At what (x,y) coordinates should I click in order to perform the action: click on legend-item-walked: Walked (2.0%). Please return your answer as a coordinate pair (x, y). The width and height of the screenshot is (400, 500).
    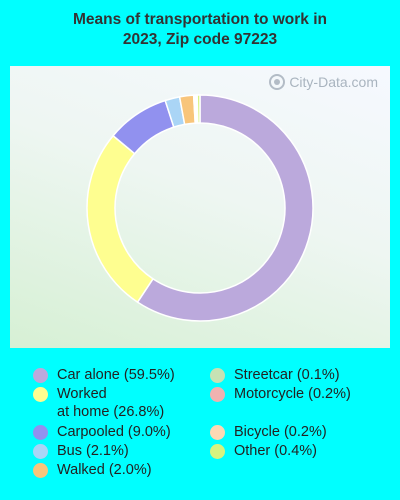
    Looking at the image, I should click on (92, 470).